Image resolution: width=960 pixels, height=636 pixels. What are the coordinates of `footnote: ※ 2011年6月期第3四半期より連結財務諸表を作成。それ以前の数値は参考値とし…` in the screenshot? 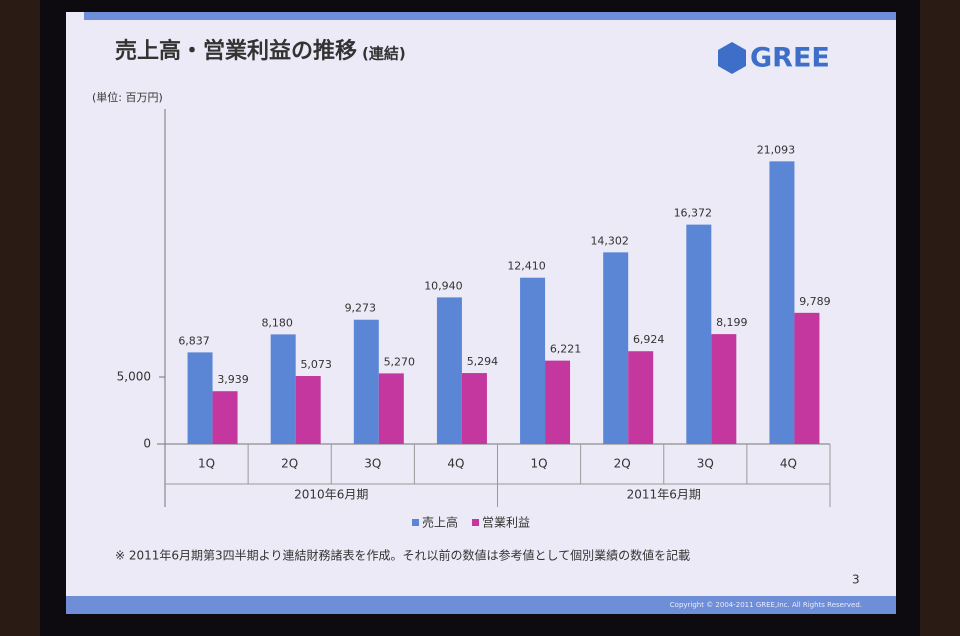 It's located at (402, 555).